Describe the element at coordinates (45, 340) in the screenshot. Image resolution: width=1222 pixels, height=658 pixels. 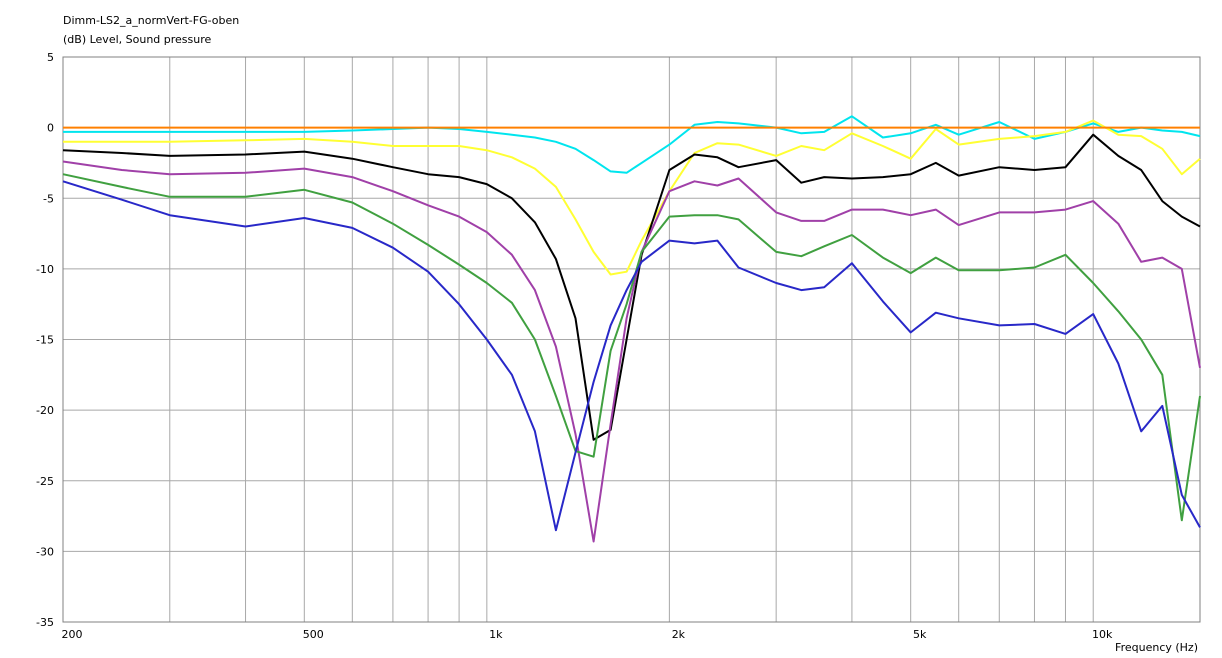
I see `y-tick-label: -15` at that location.